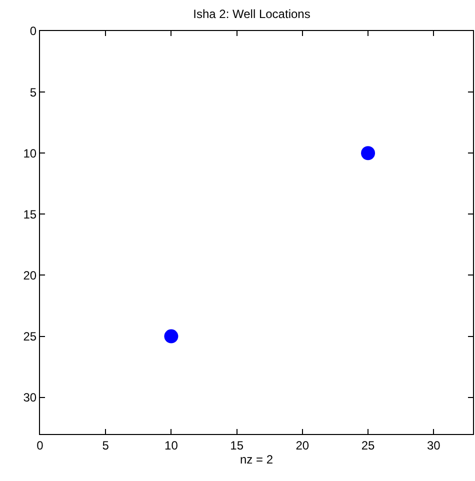 The image size is (475, 481). I want to click on x-axis-title: nz = 2, so click(257, 459).